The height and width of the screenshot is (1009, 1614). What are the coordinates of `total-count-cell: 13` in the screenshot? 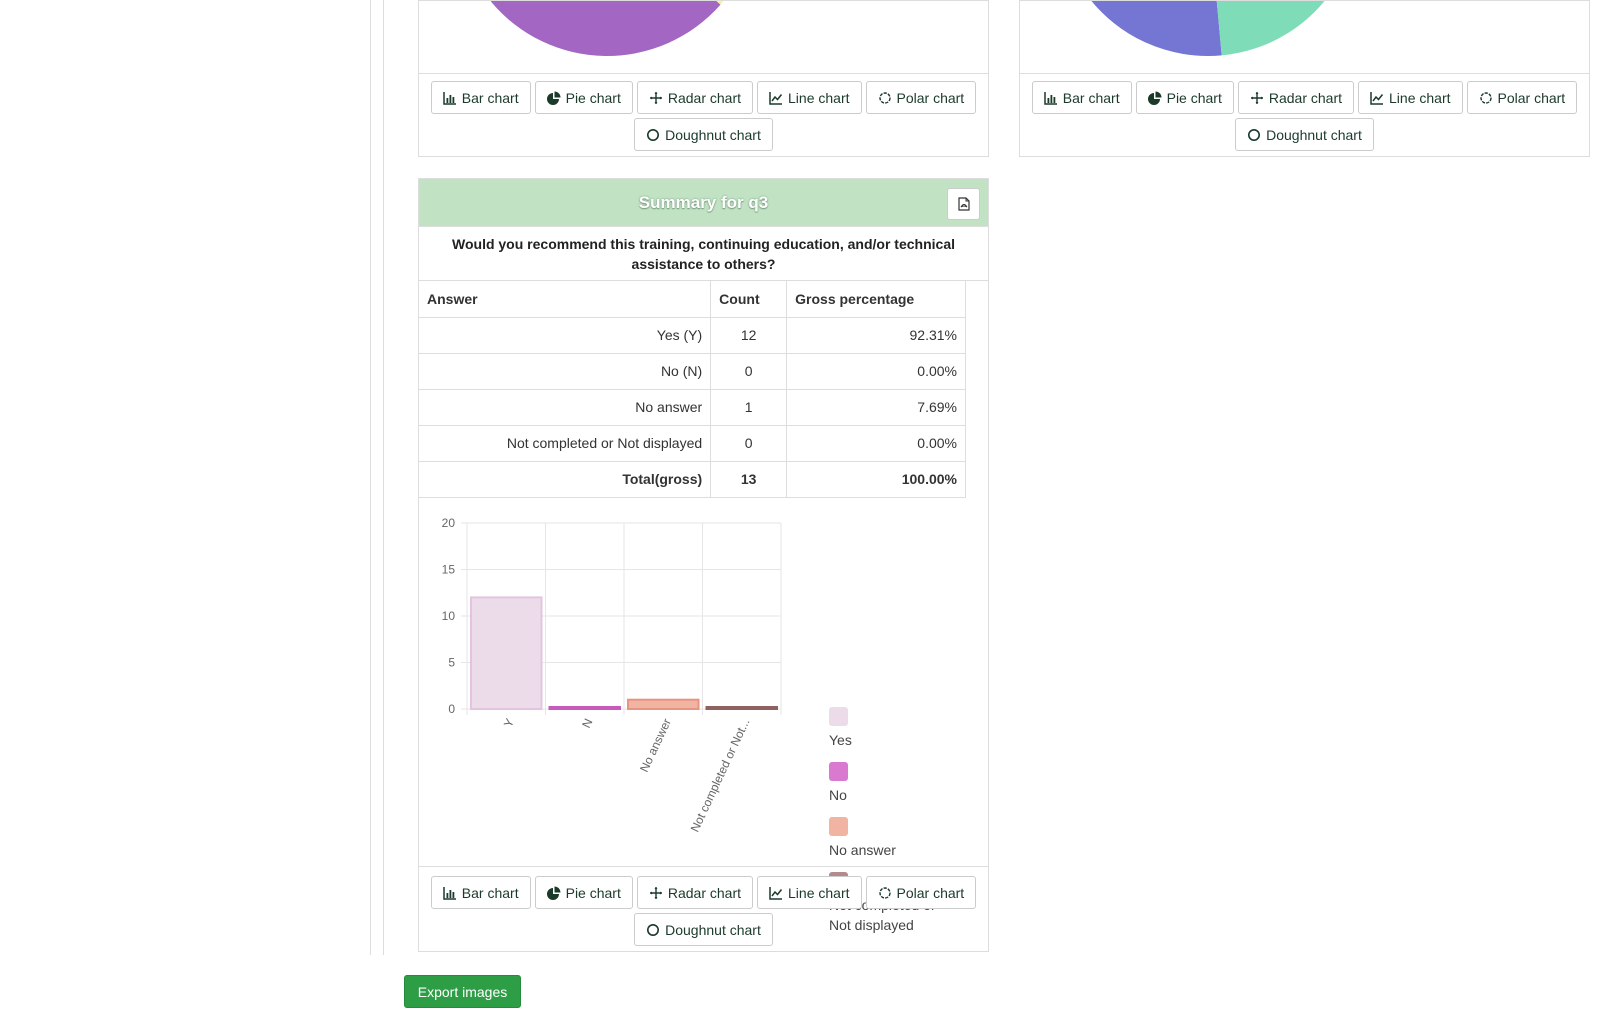 It's located at (749, 479).